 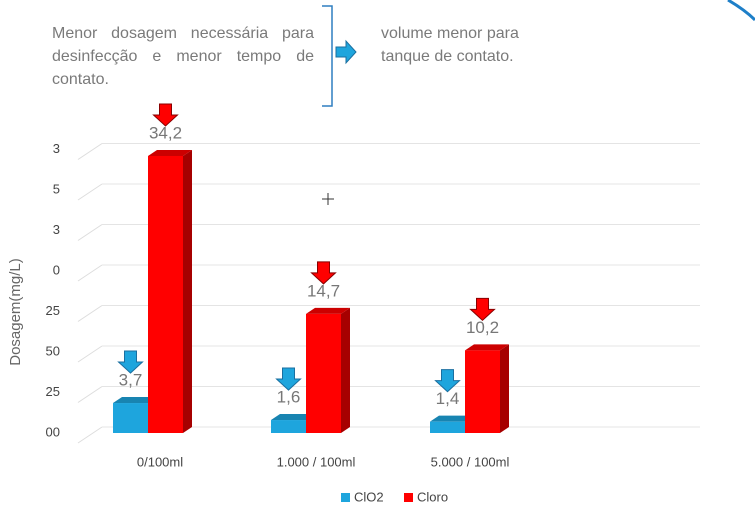 What do you see at coordinates (316, 461) in the screenshot?
I see `x-tick-label: 1.000 / 100ml` at bounding box center [316, 461].